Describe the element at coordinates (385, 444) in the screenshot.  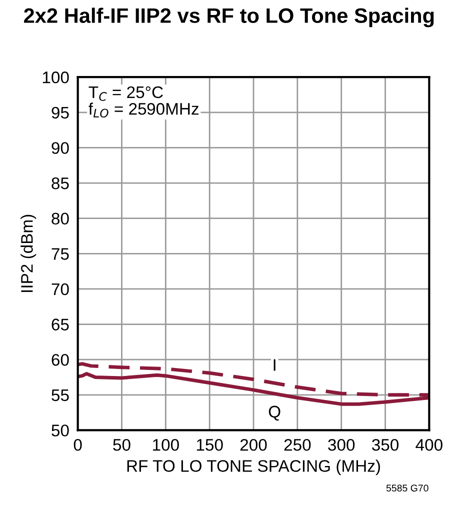
I see `x-tick-label: 350` at that location.